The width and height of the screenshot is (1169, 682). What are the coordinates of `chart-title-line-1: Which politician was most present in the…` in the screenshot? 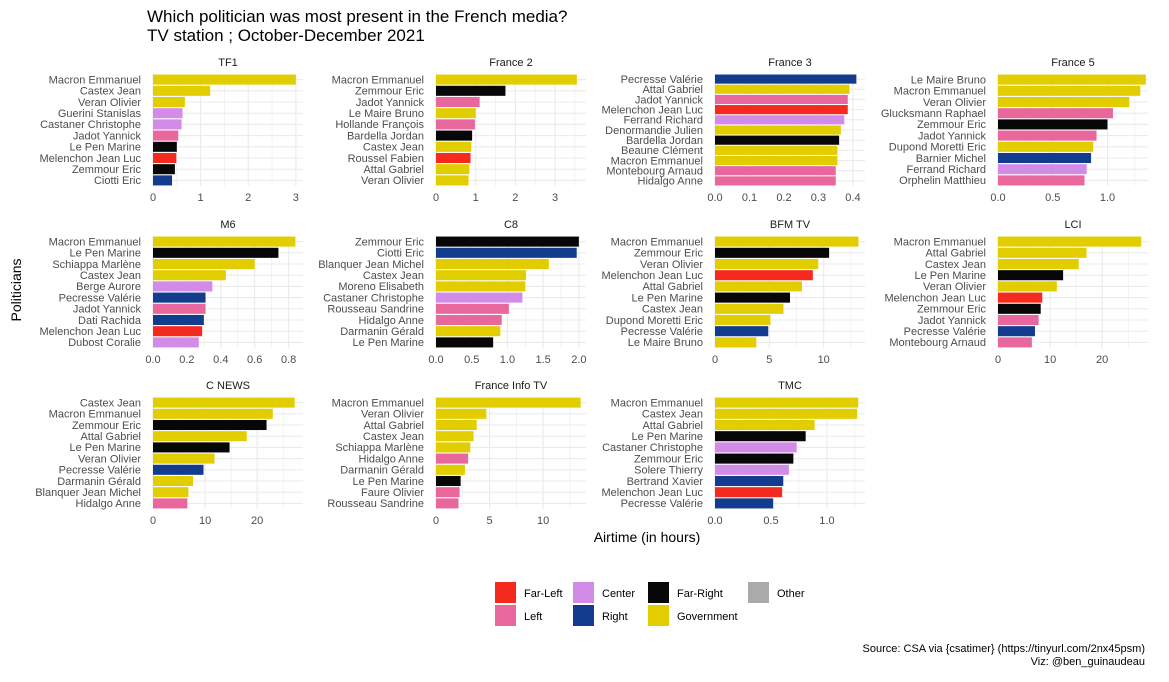 It's located at (357, 16).